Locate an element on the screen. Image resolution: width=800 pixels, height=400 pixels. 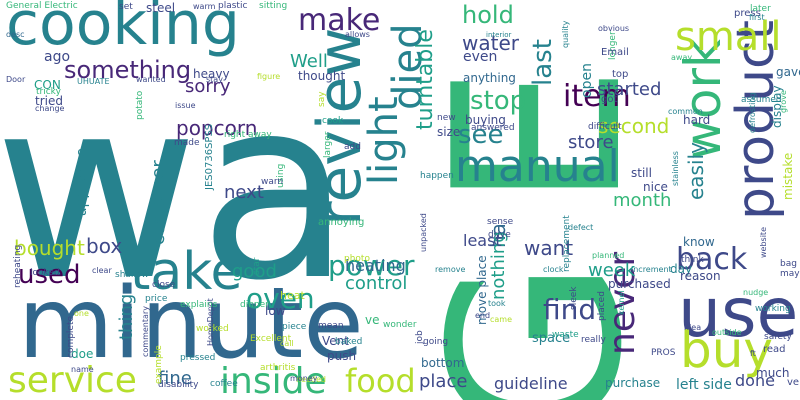
word-62: started is located at coordinates (629, 89).